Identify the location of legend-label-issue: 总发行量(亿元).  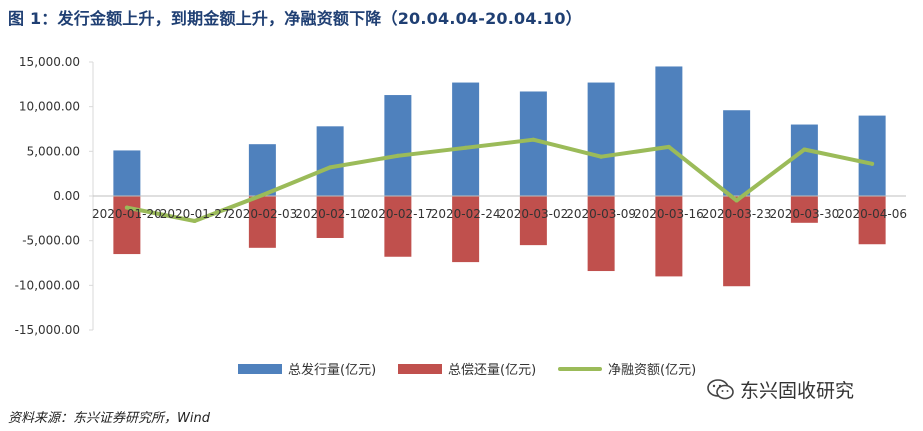
(332, 368).